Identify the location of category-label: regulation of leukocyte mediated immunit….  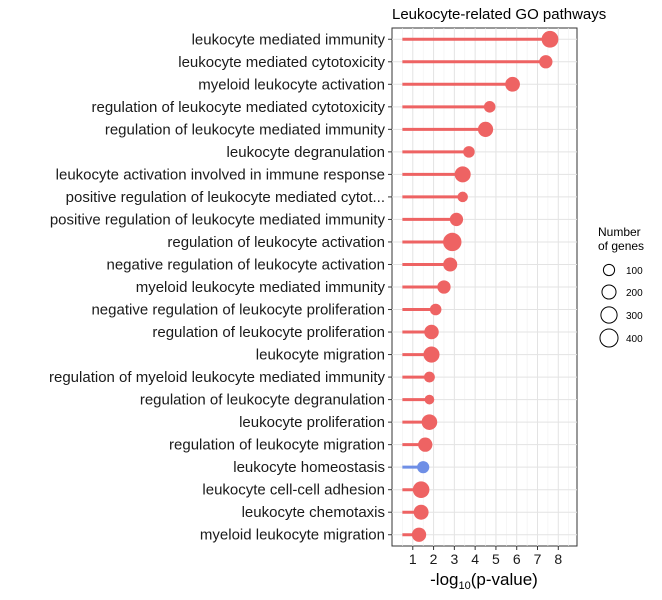
(245, 129).